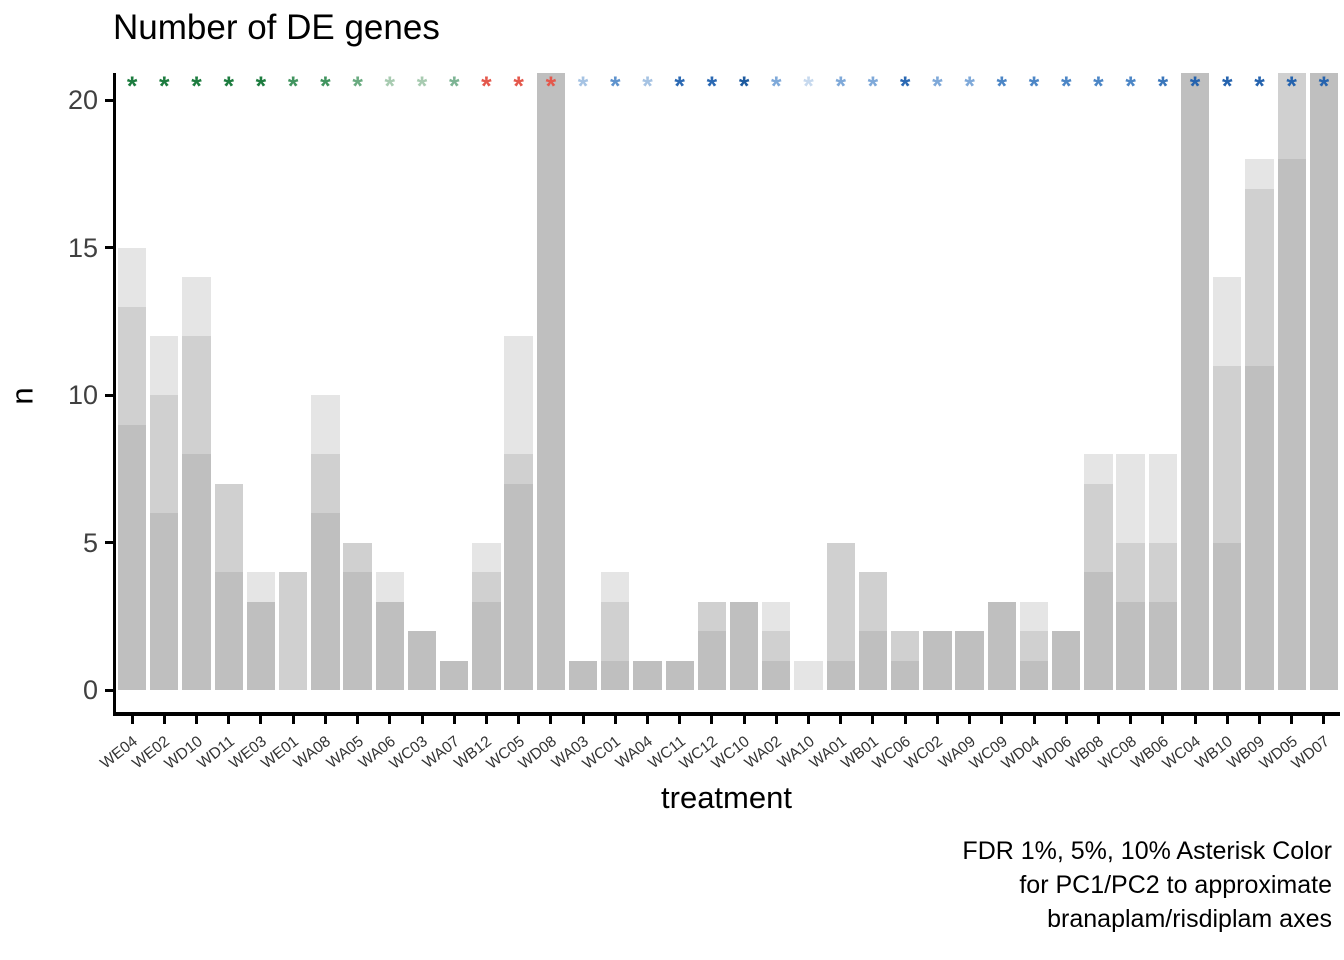 The image size is (1344, 960). I want to click on caption-line: branaplam/risdiplam axes, so click(1189, 919).